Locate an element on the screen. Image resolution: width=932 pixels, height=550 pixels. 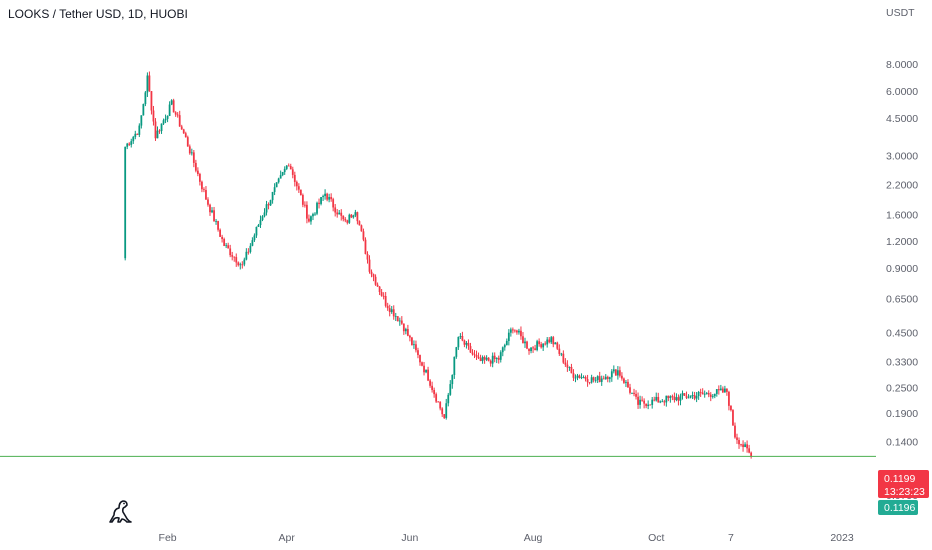
time-tick-label: Jun is located at coordinates (409, 538).